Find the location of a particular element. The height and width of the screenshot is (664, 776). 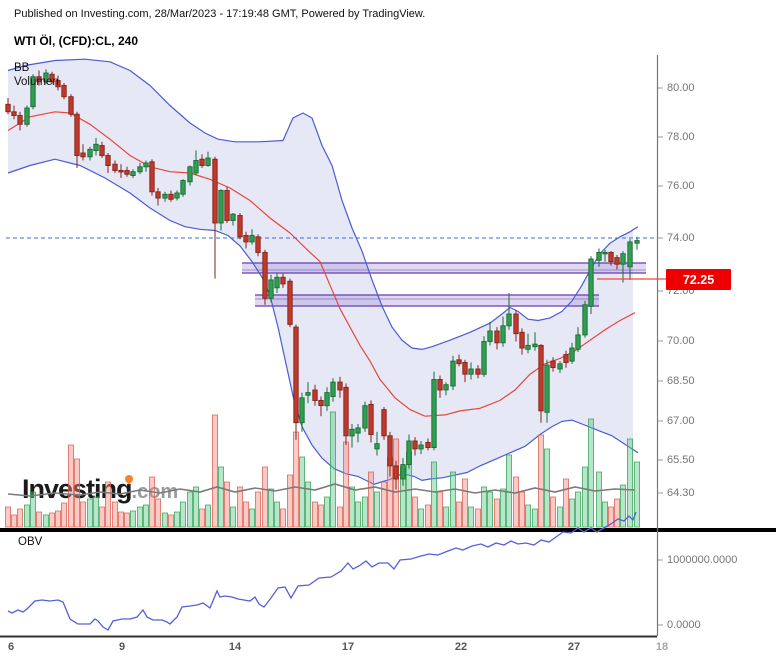

support-zone is located at coordinates (427, 300).